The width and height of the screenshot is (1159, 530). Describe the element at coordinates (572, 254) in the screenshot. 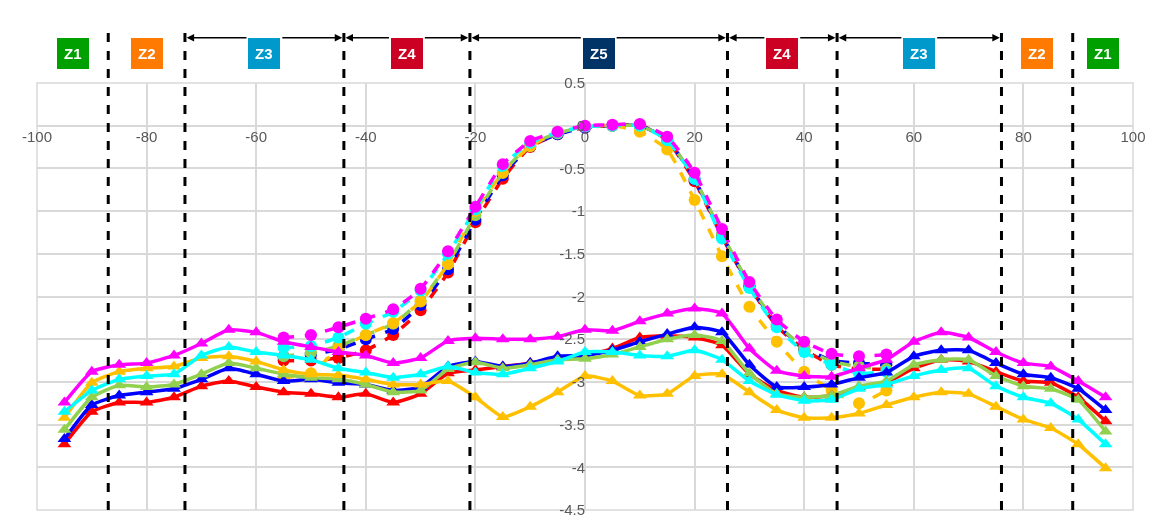

I see `y-tick-label: -1.5` at that location.